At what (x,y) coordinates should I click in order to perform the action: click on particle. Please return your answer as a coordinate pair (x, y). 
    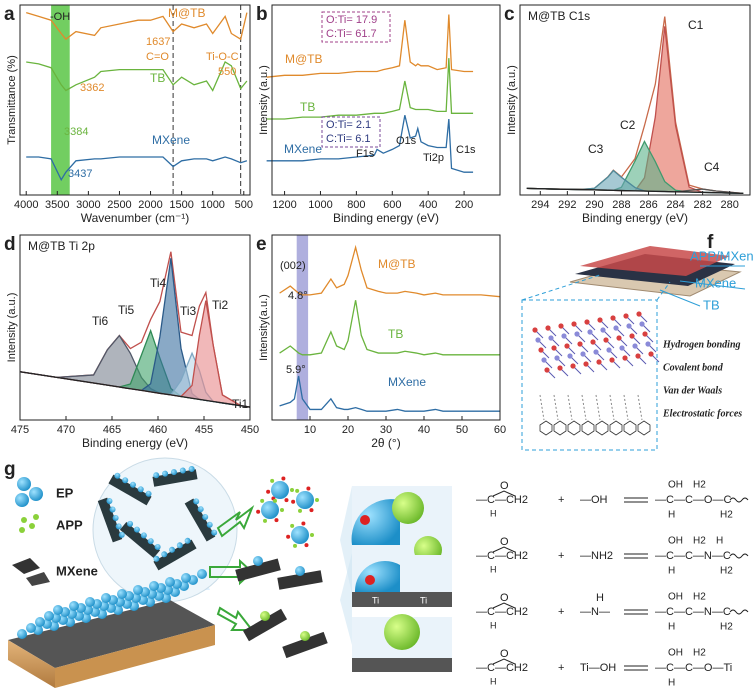
    Looking at the image, I should click on (300, 571).